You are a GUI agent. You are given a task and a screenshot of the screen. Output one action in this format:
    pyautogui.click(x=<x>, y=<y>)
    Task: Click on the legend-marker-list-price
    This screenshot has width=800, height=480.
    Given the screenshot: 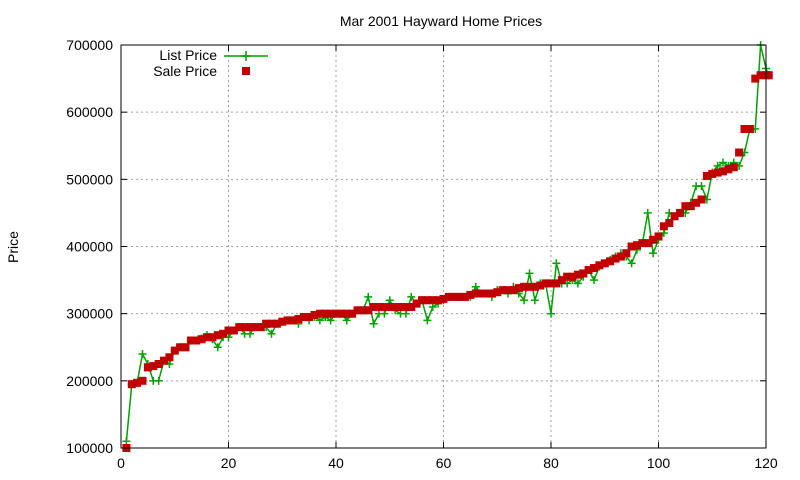 What is the action you would take?
    pyautogui.click(x=246, y=56)
    